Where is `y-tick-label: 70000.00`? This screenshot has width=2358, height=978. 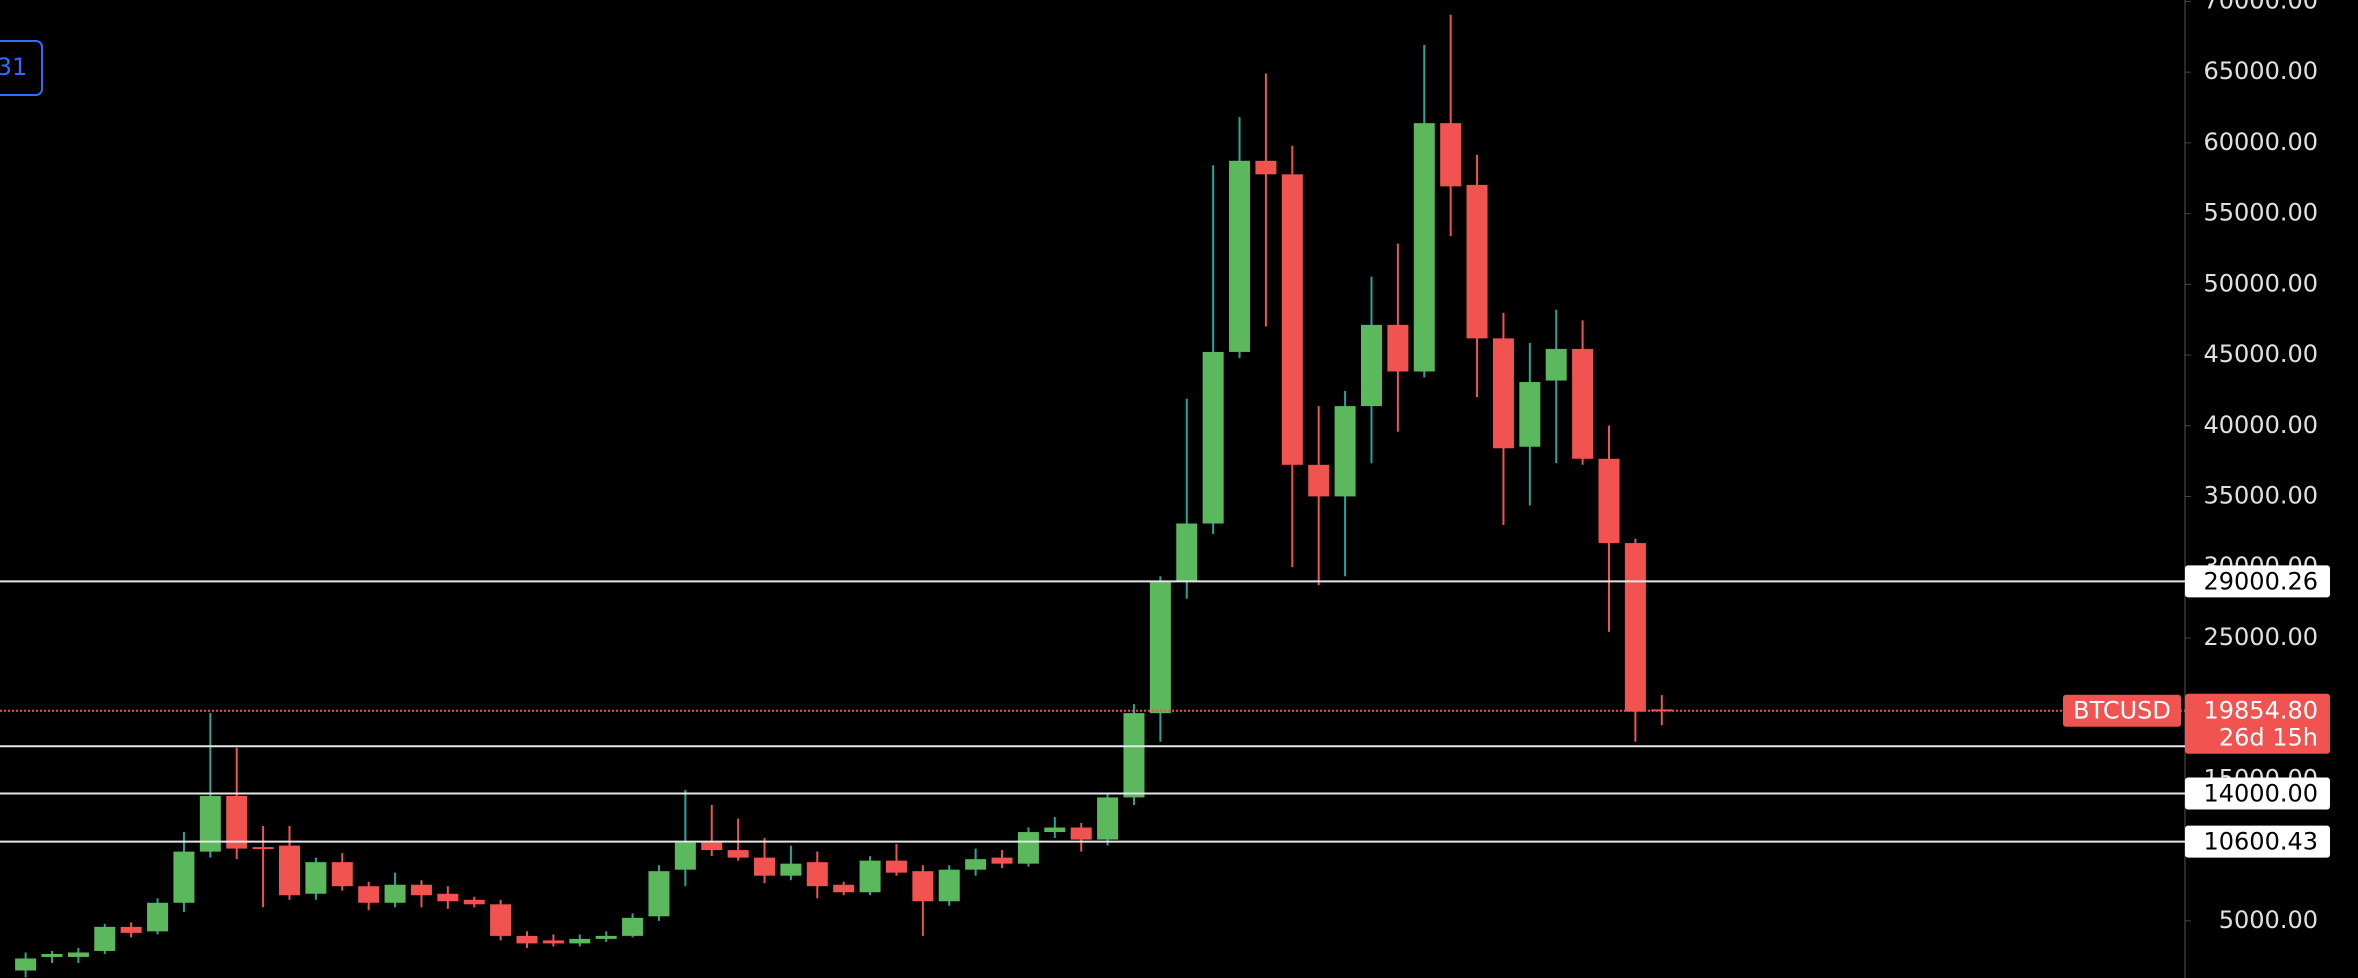 y-tick-label: 70000.00 is located at coordinates (2260, 7).